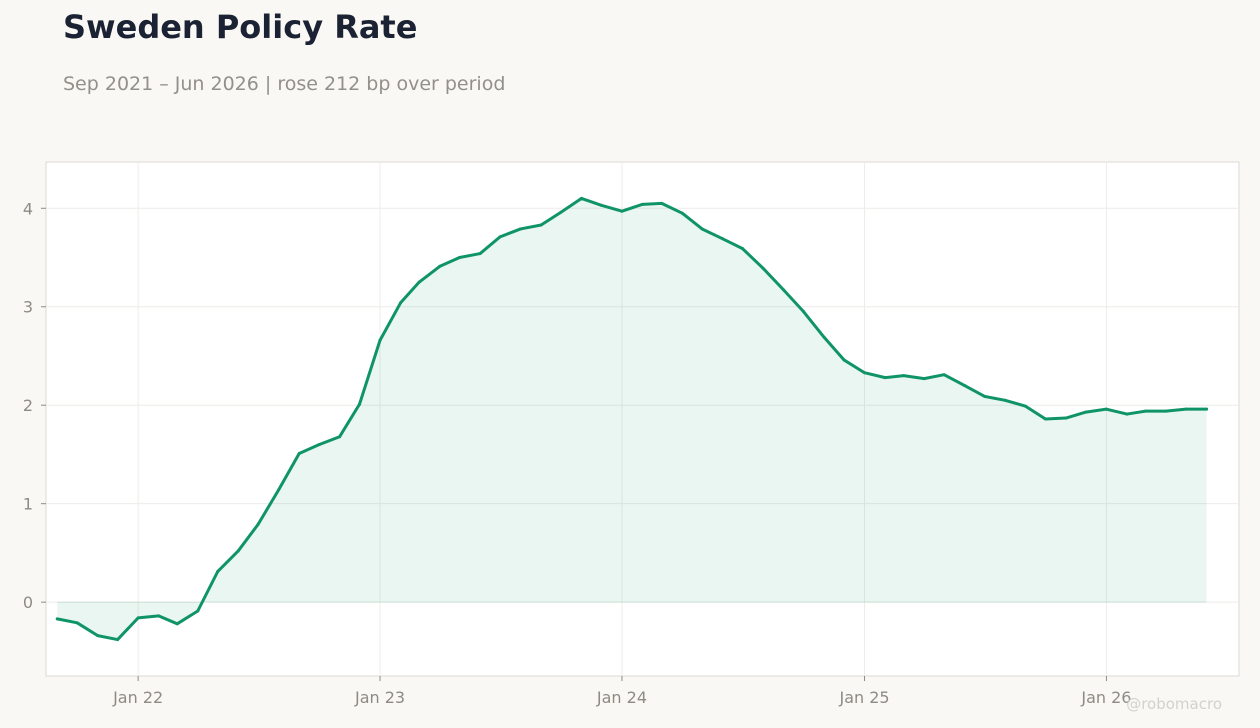 The image size is (1260, 728). What do you see at coordinates (621, 697) in the screenshot?
I see `x-tick-label: Jan 24` at bounding box center [621, 697].